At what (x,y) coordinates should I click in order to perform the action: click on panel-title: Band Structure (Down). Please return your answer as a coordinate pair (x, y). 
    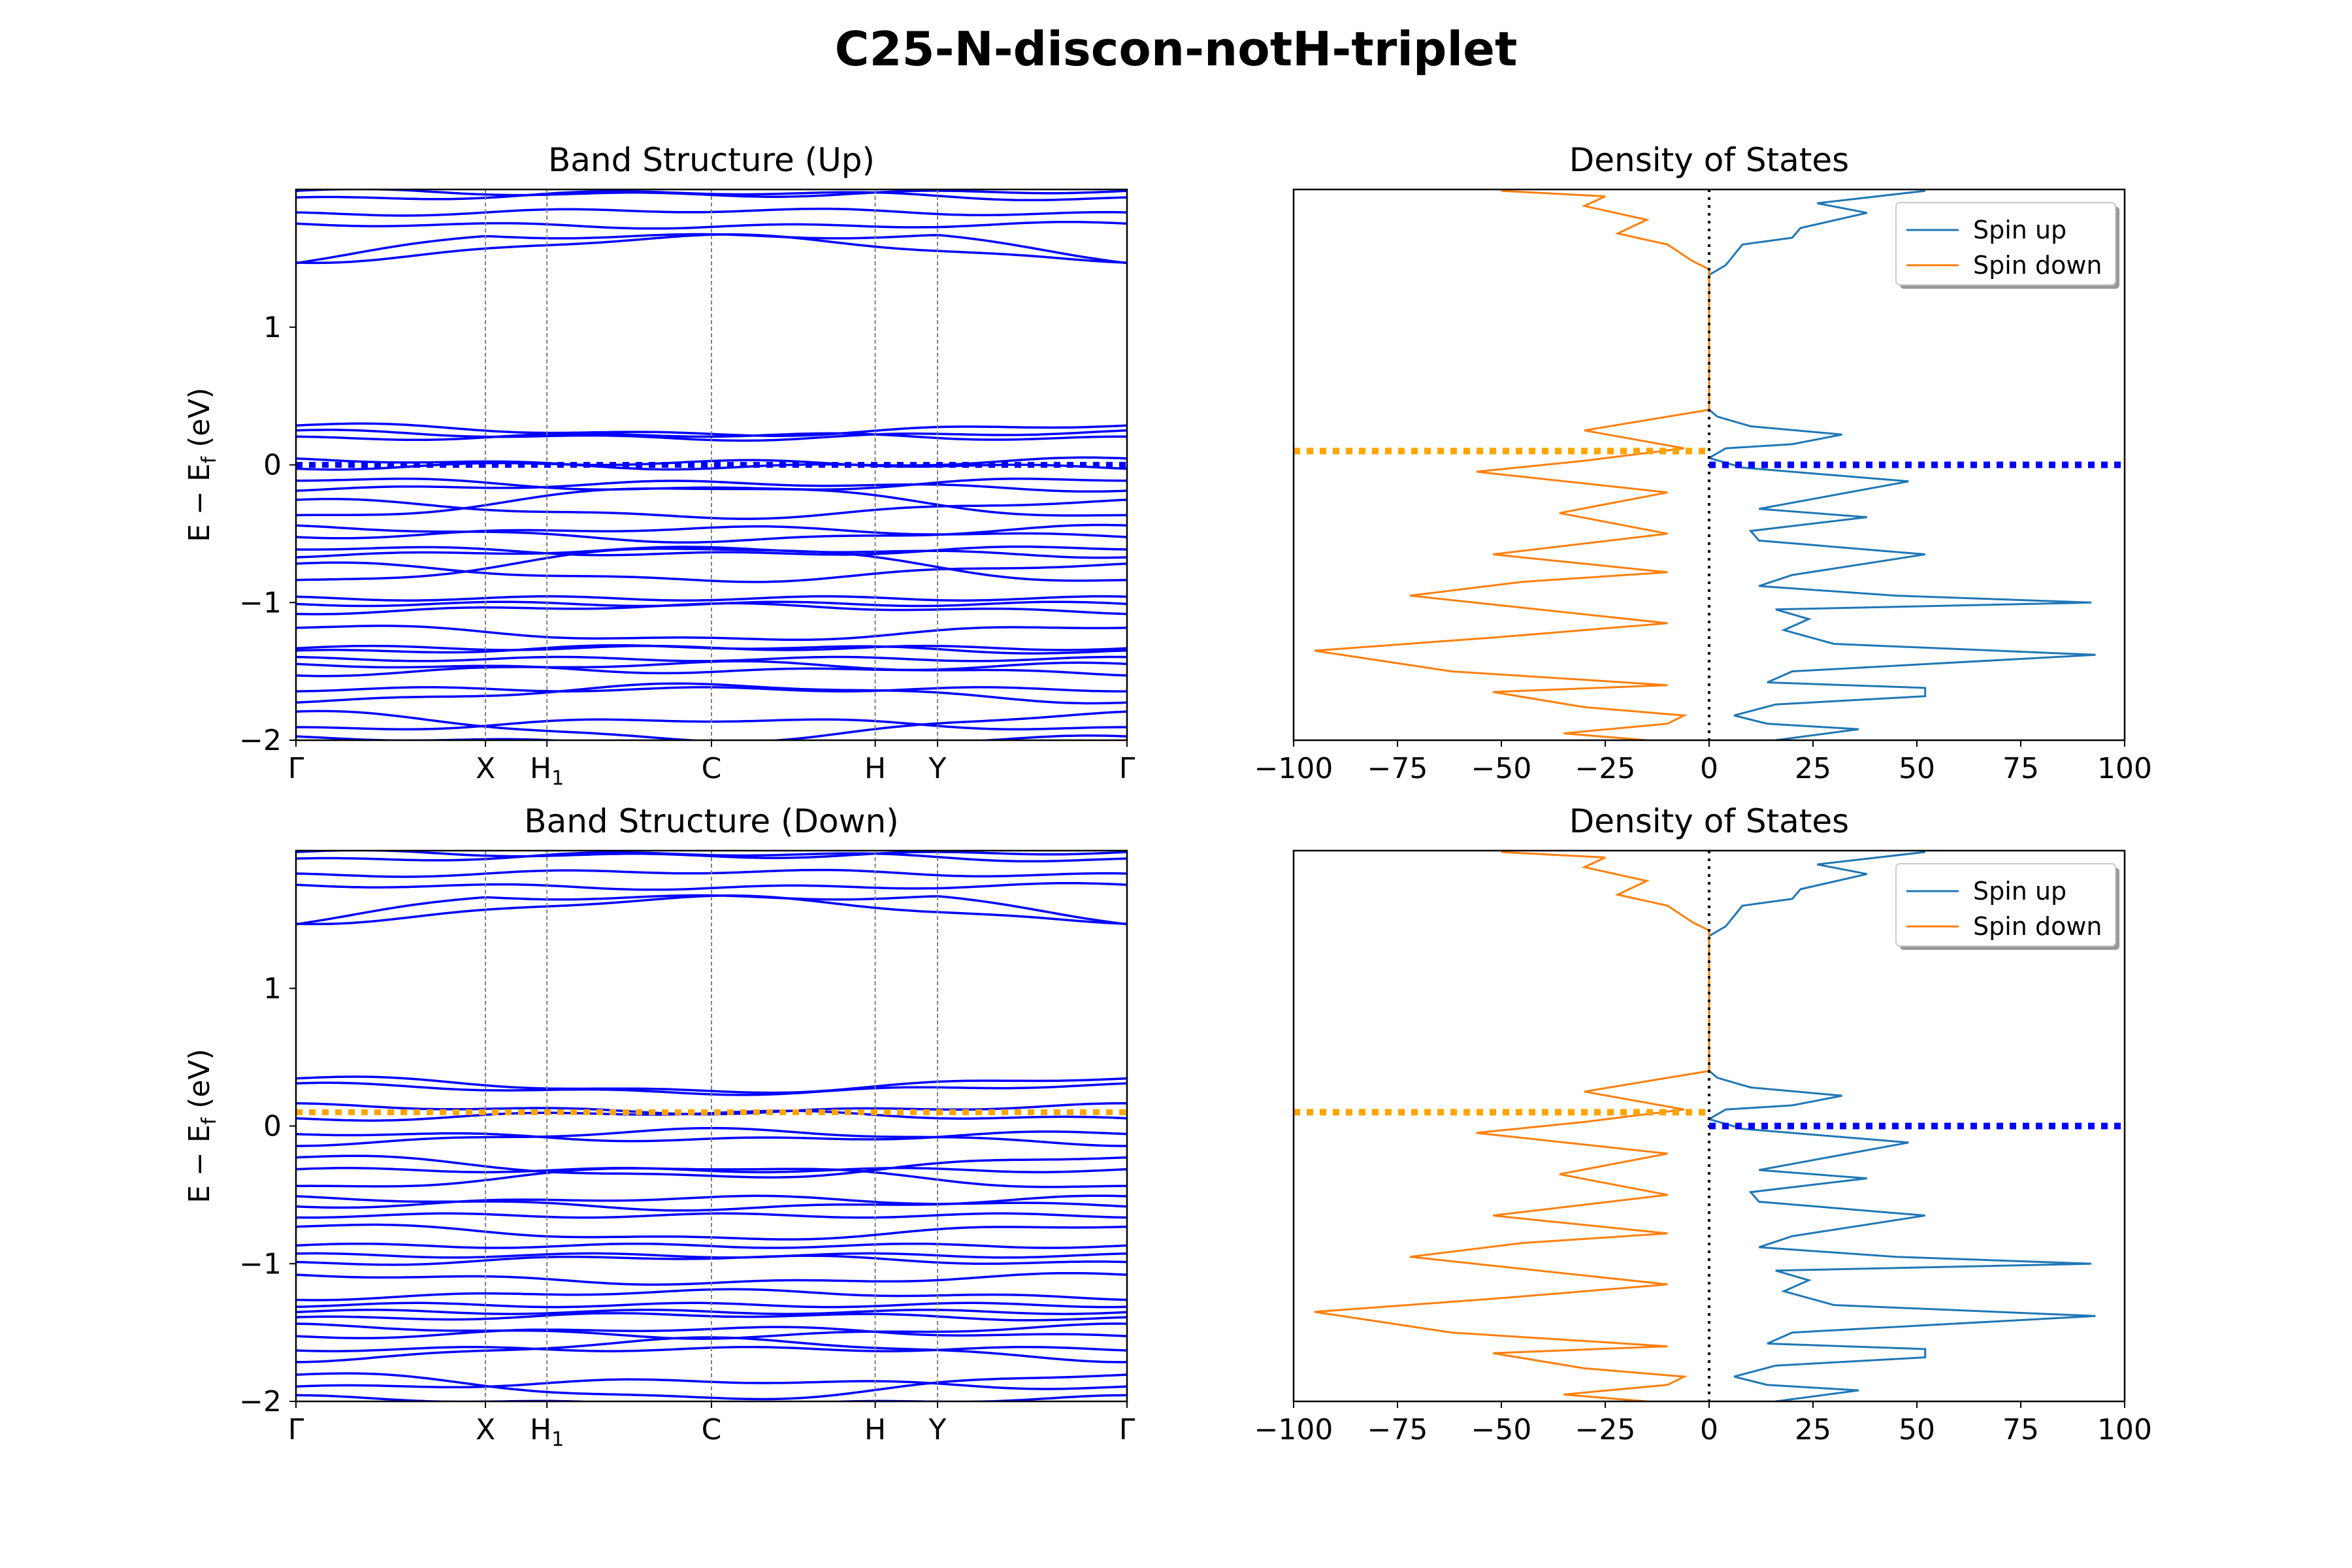
    Looking at the image, I should click on (711, 821).